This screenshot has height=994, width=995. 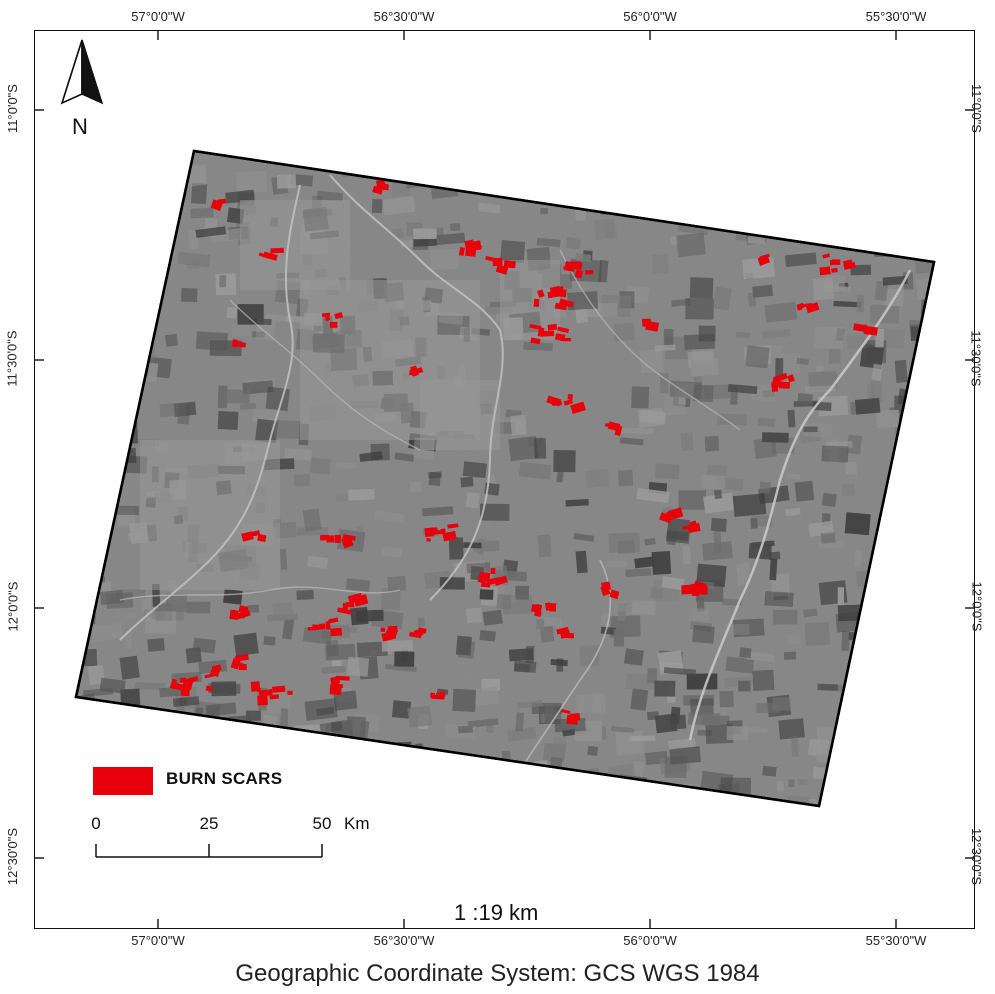 I want to click on lon-label-bottom: 57°0'0"W, so click(x=158, y=940).